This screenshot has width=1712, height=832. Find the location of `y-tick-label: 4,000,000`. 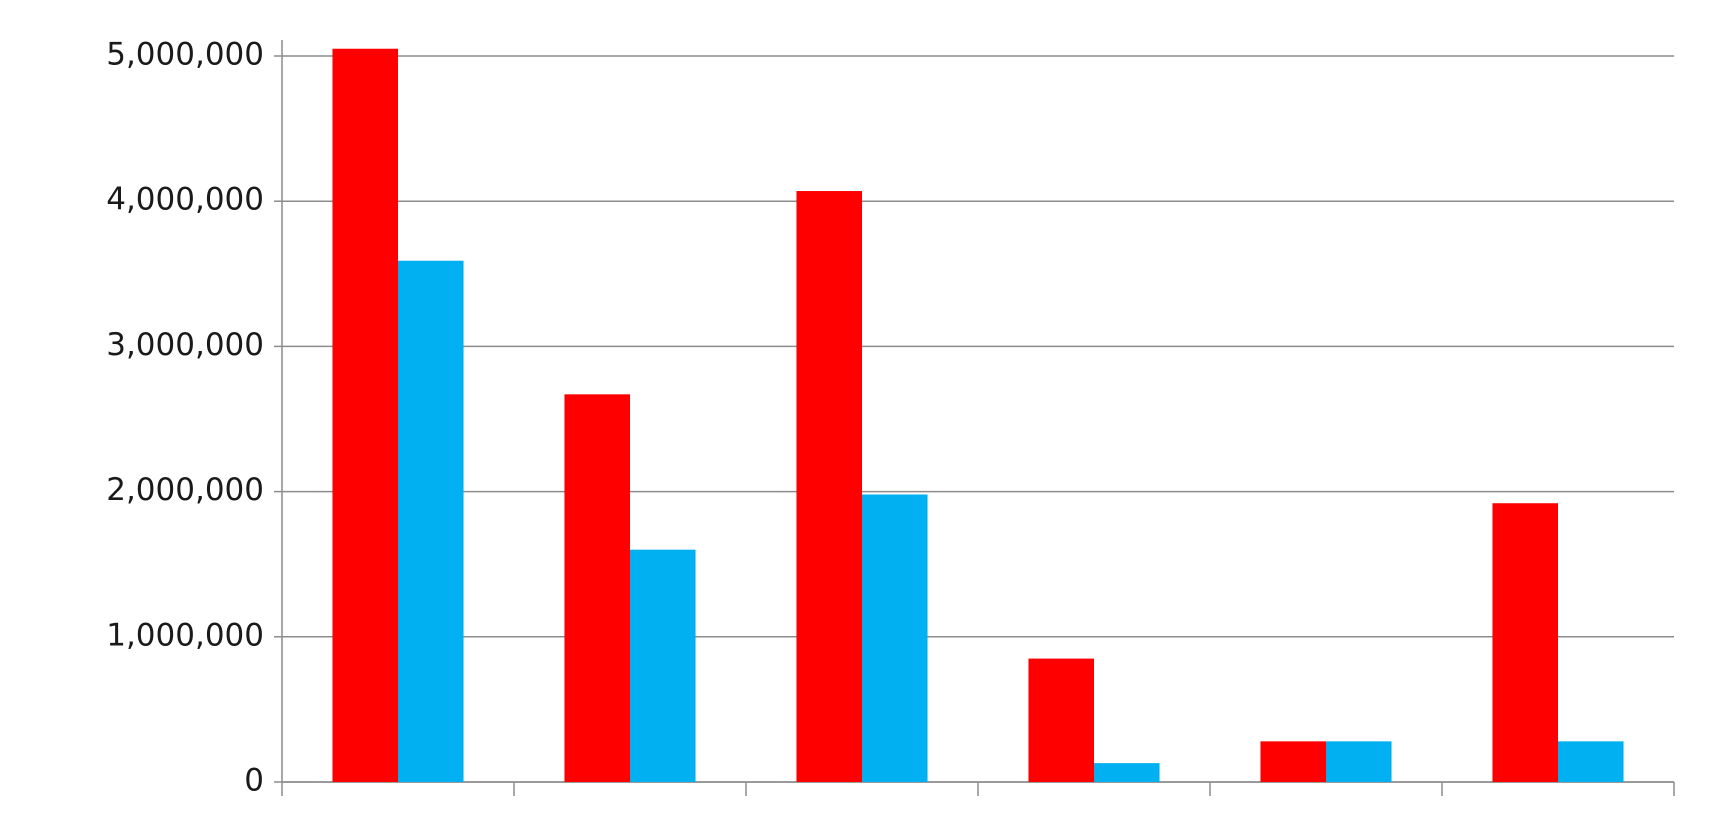

y-tick-label: 4,000,000 is located at coordinates (185, 200).